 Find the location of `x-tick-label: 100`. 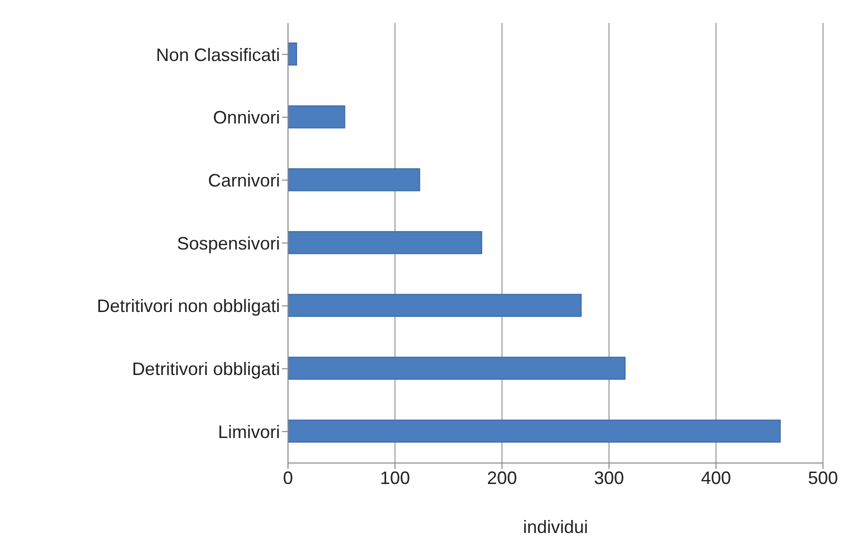

x-tick-label: 100 is located at coordinates (395, 478).